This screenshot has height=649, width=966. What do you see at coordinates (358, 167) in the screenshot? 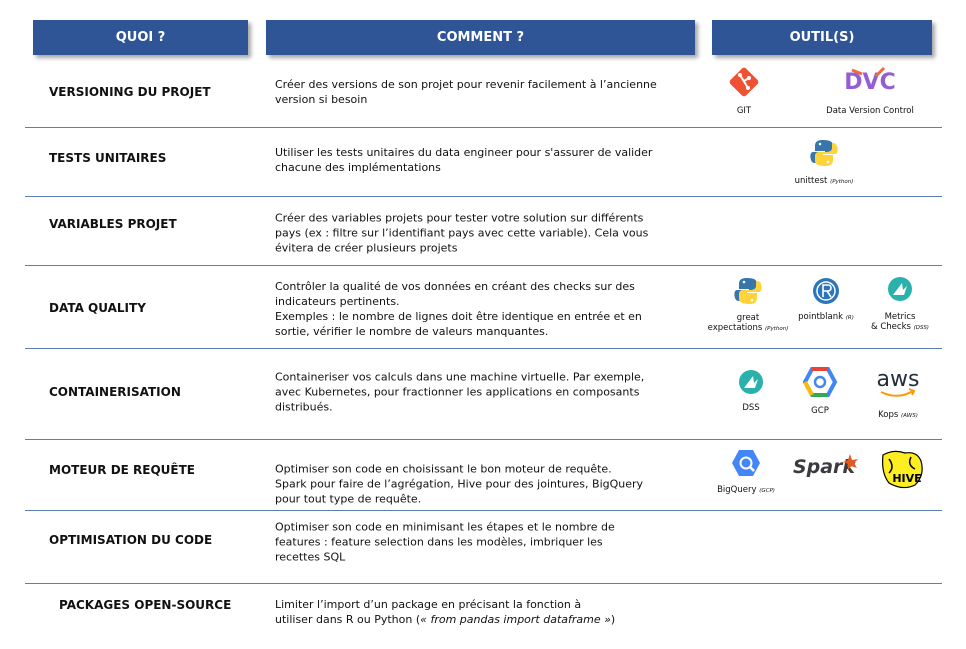
I see `how-line: chacune des implémentations` at bounding box center [358, 167].